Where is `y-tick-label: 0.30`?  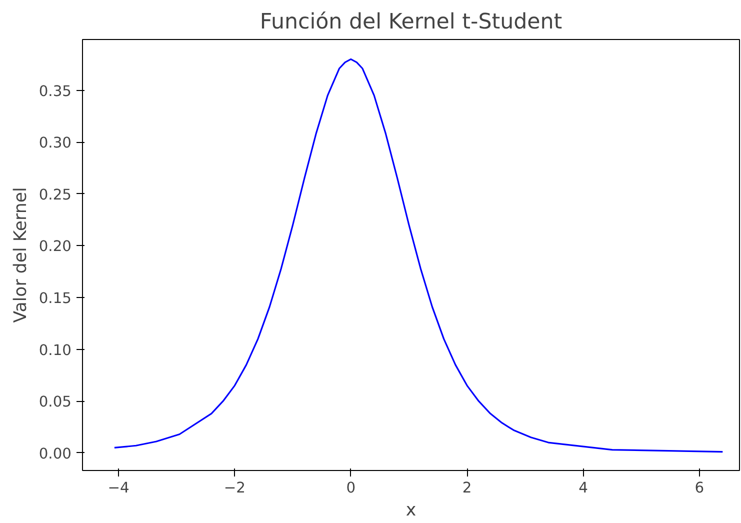
y-tick-label: 0.30 is located at coordinates (55, 143).